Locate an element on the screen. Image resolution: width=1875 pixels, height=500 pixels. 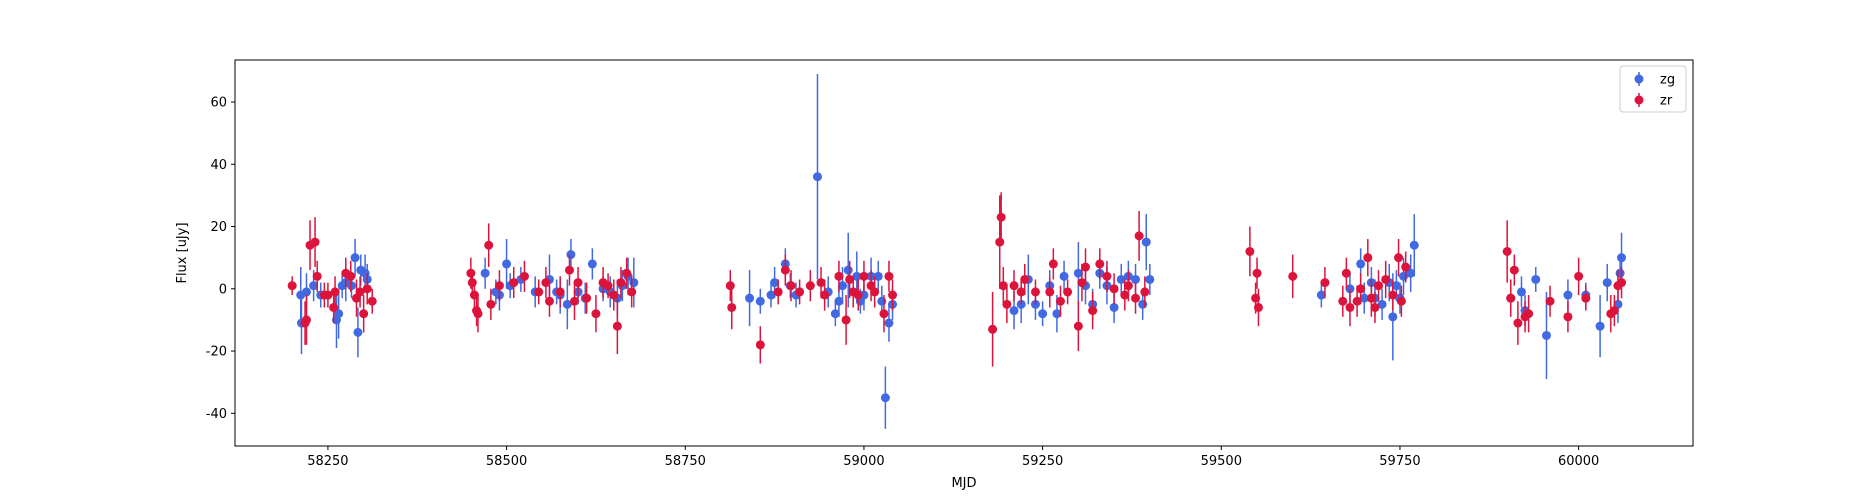
y-tick-label: 0 is located at coordinates (223, 289).